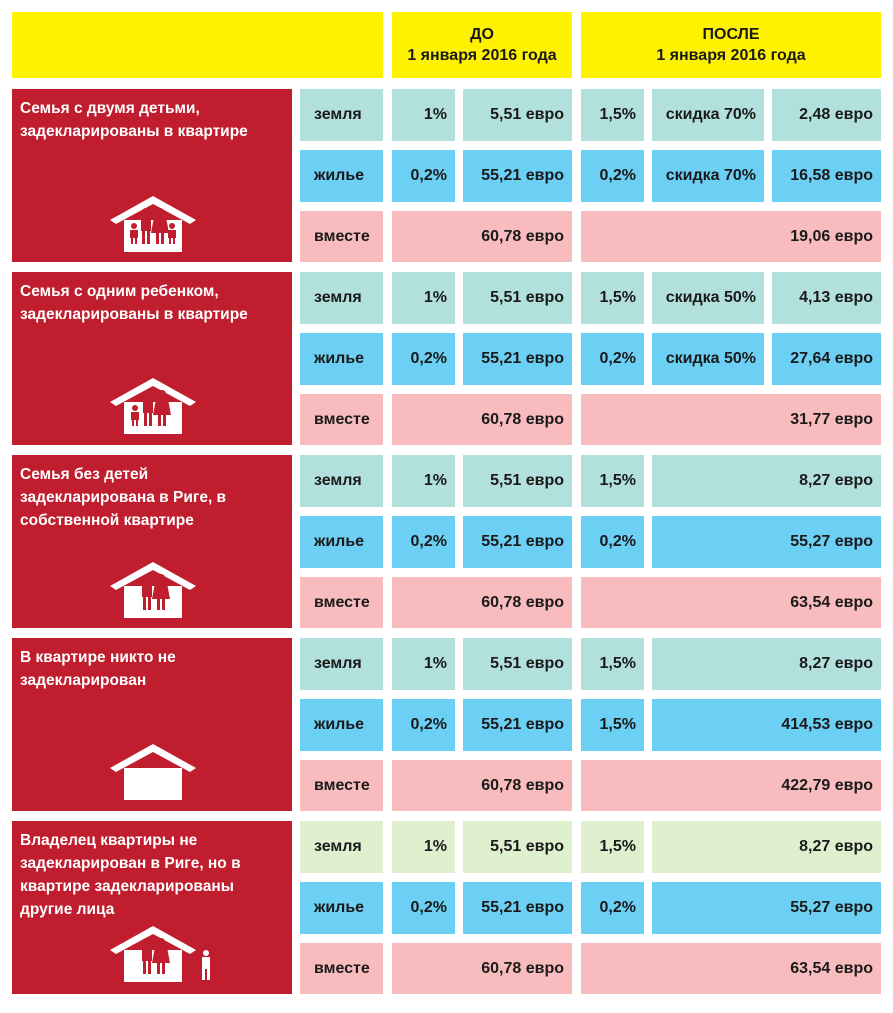  What do you see at coordinates (153, 590) in the screenshot?
I see `house-couple-icon` at bounding box center [153, 590].